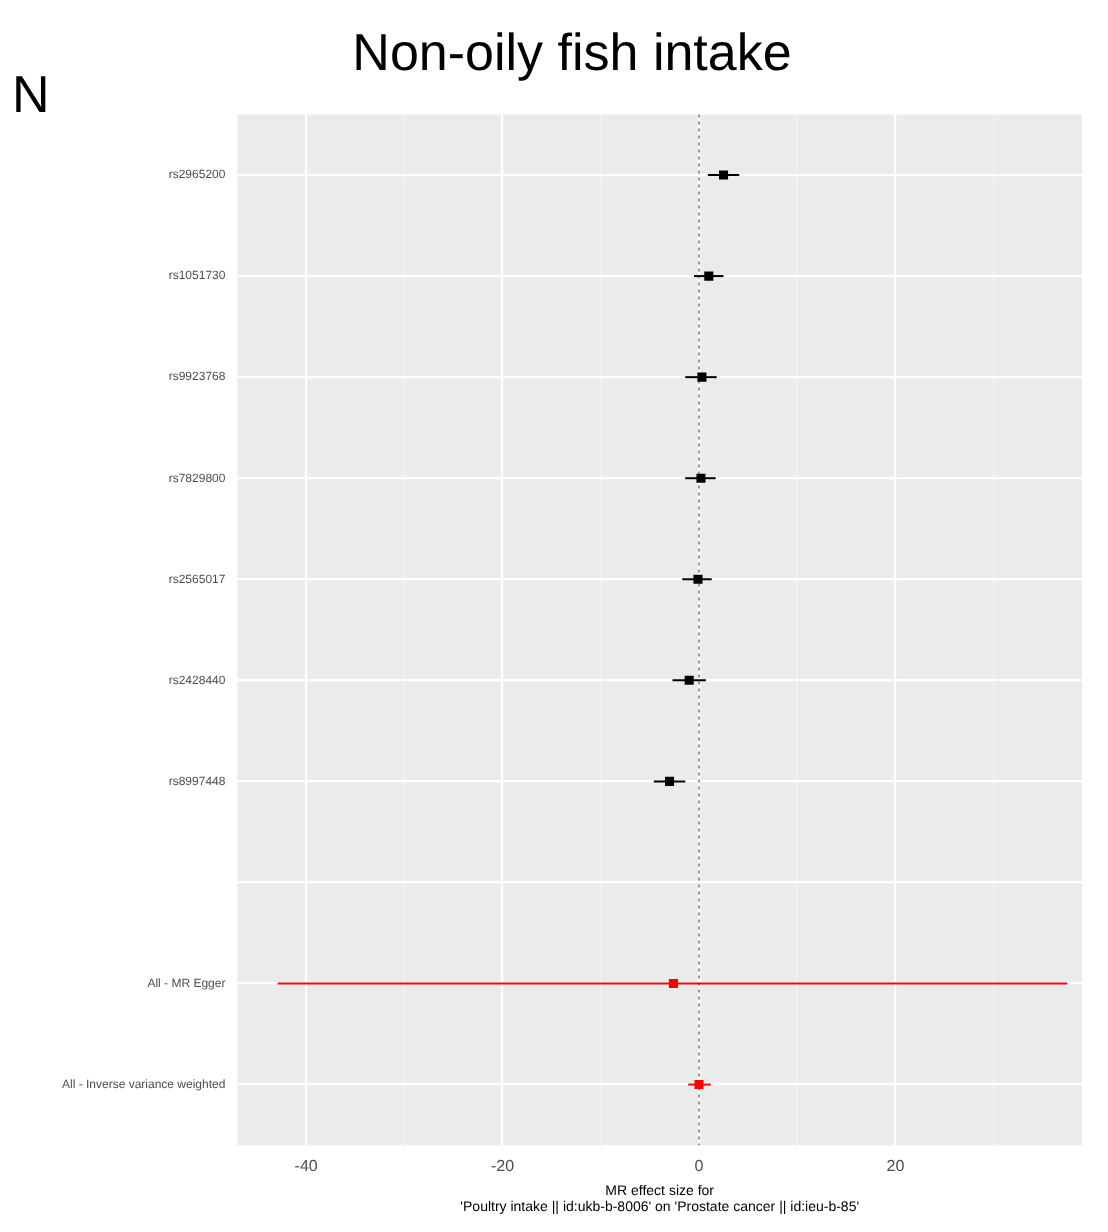 The width and height of the screenshot is (1108, 1232). I want to click on chart-title: Non-oily fish intake, so click(572, 51).